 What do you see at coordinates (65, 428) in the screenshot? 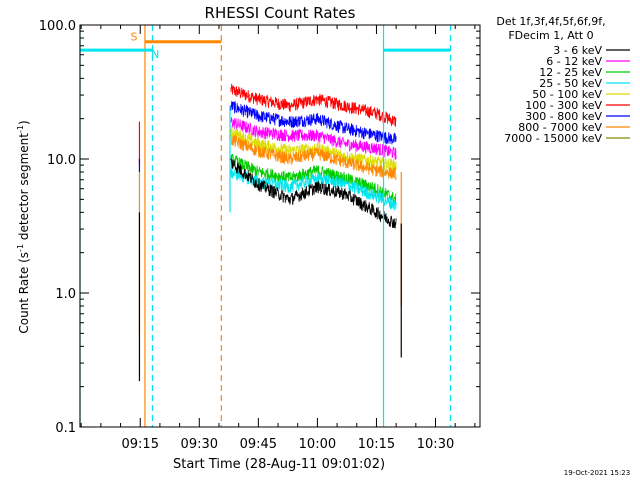
I see `y-tick-label: 0.1` at bounding box center [65, 428].